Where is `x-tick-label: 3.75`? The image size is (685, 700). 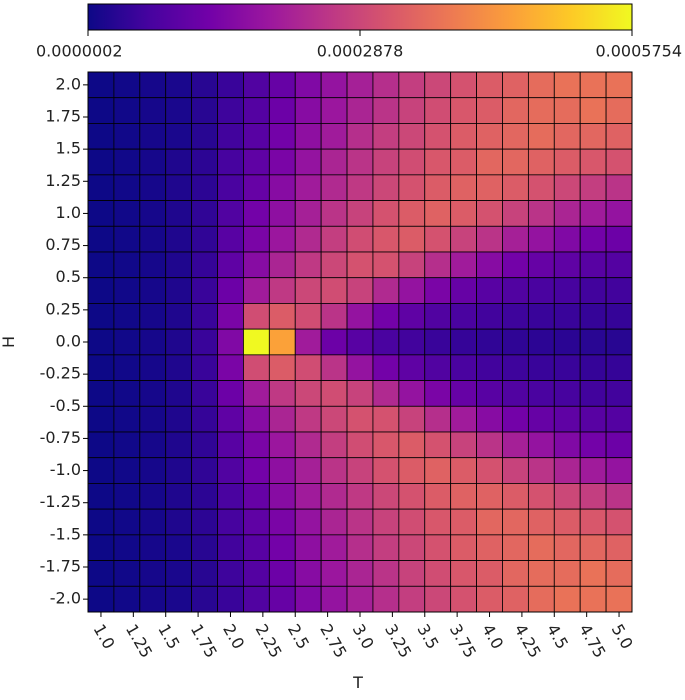
x-tick-label: 3.75 is located at coordinates (463, 641).